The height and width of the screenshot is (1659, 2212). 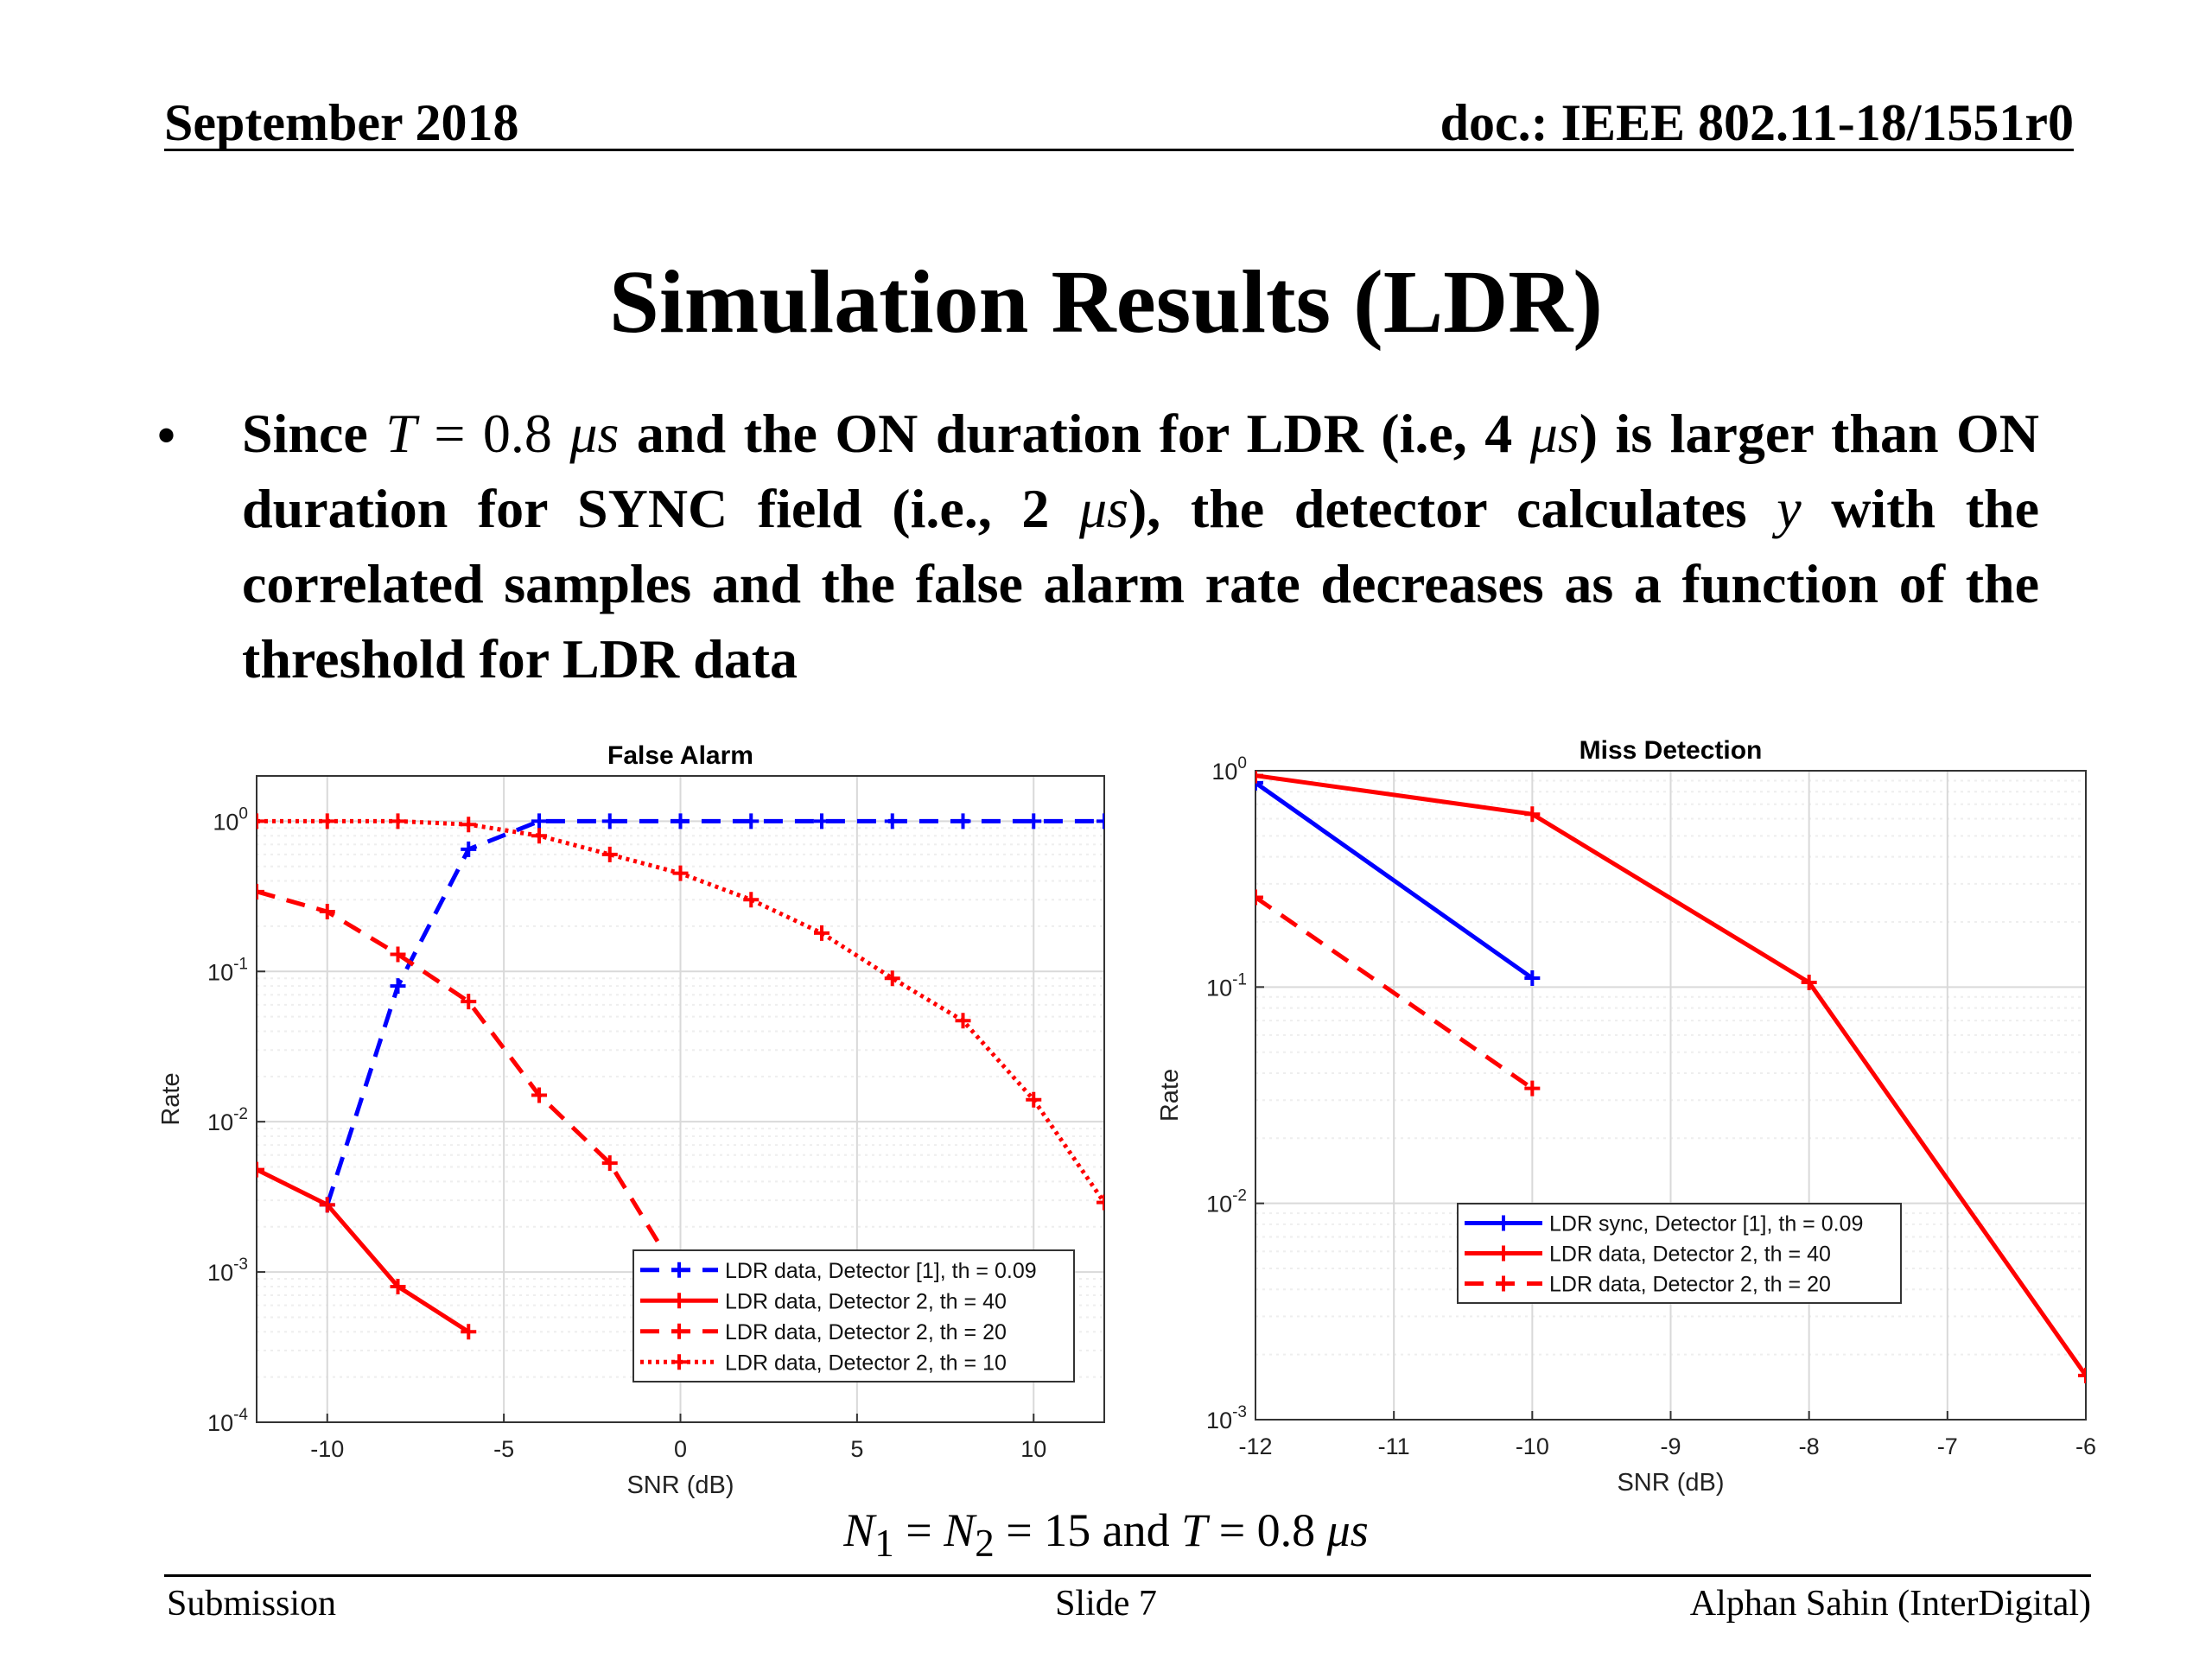 What do you see at coordinates (1670, 1446) in the screenshot?
I see `x-tick-label: -9` at bounding box center [1670, 1446].